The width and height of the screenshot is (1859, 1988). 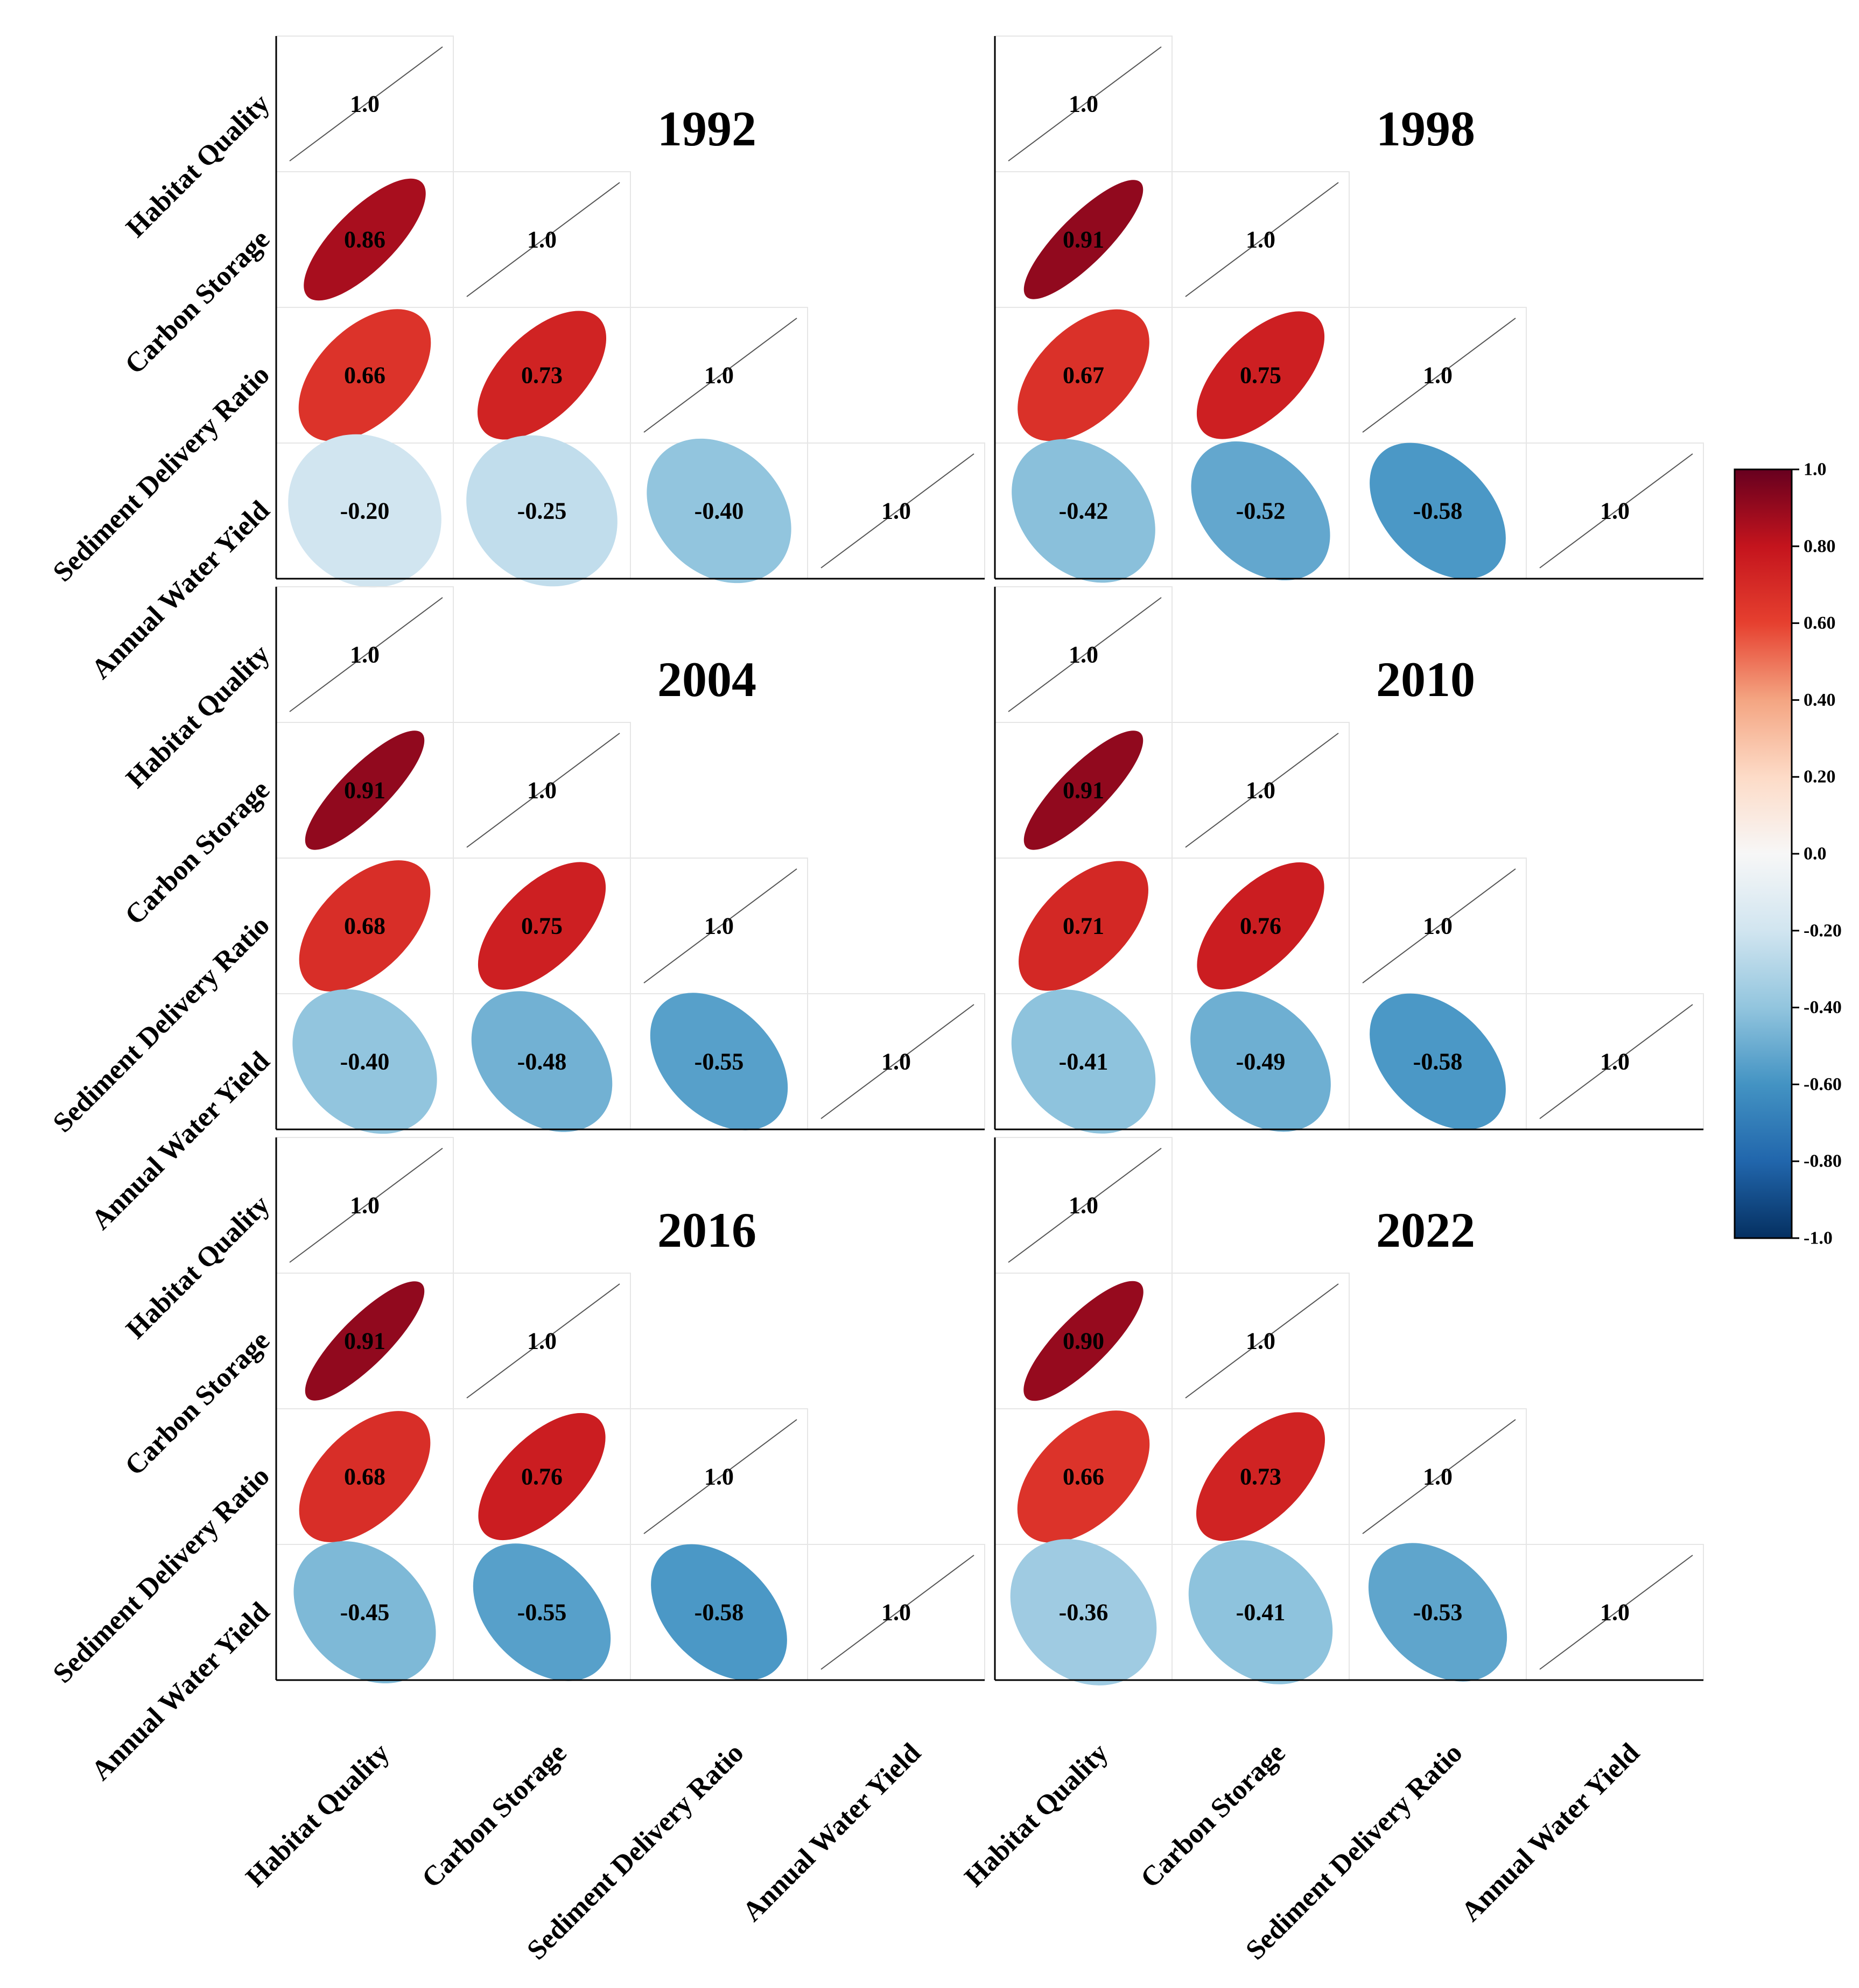 I want to click on correlation-value-label: -0.36, so click(x=1084, y=1613).